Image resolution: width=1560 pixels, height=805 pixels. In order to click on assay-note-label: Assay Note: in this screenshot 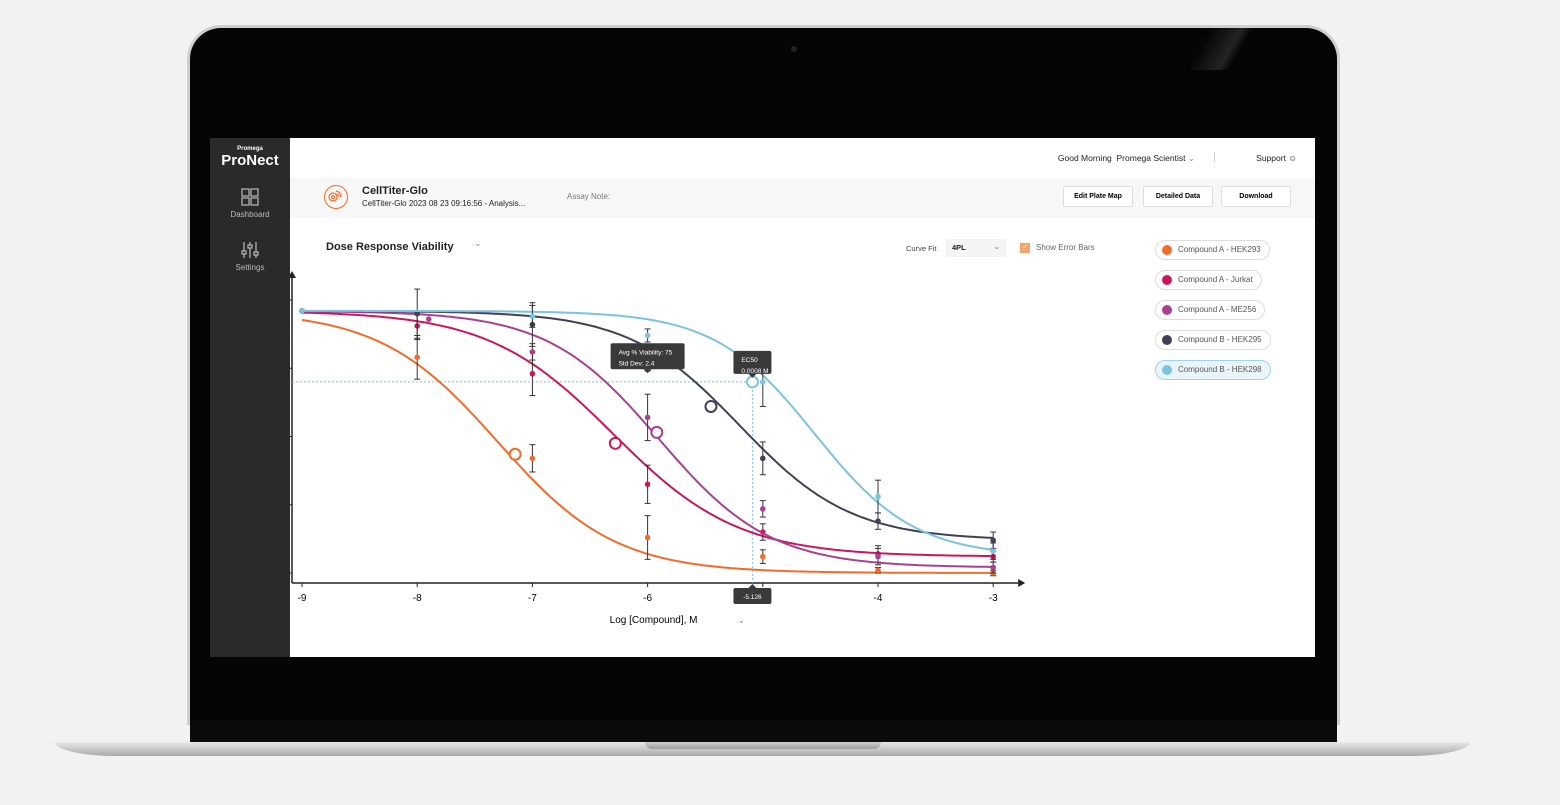, I will do `click(589, 196)`.